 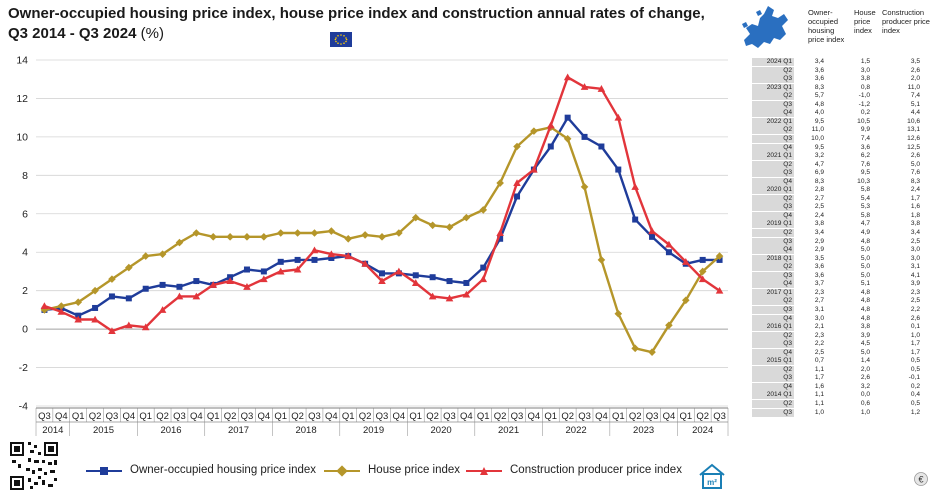 I want to click on side-value-owner: 3,1, so click(x=819, y=309).